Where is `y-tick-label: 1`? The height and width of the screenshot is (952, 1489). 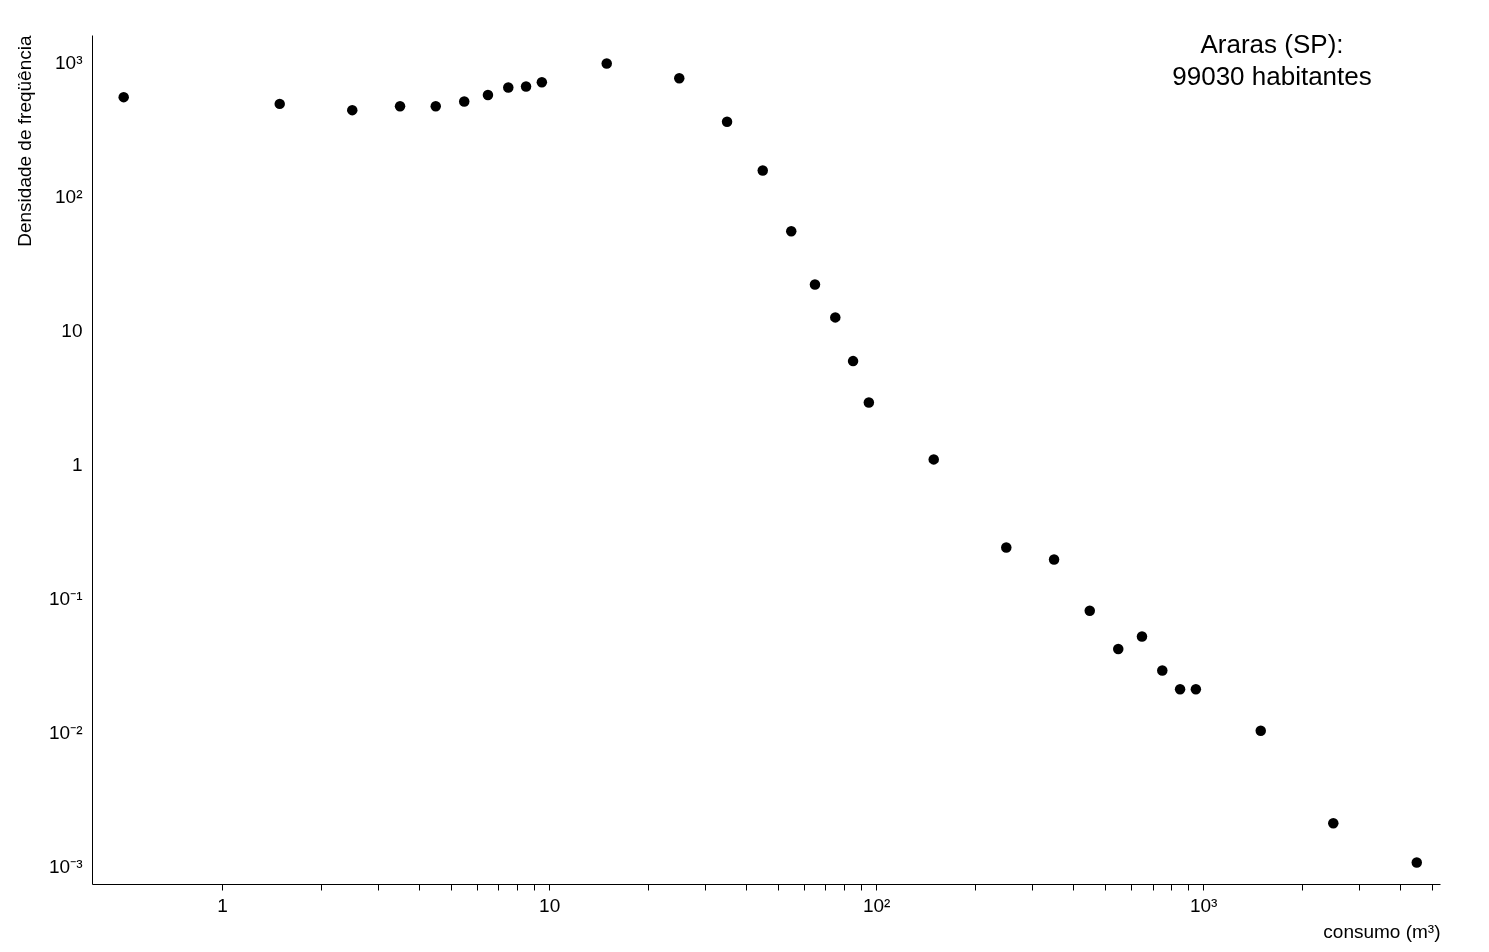 y-tick-label: 1 is located at coordinates (77, 464).